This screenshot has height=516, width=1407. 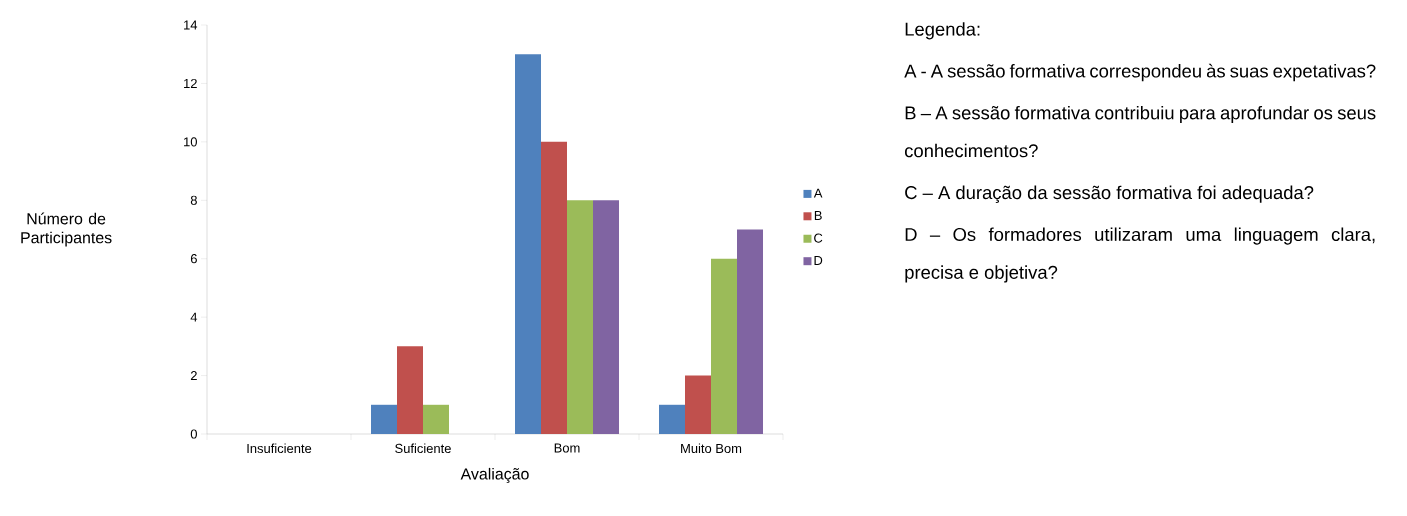 What do you see at coordinates (567, 448) in the screenshot?
I see `x-tick-label: Bom` at bounding box center [567, 448].